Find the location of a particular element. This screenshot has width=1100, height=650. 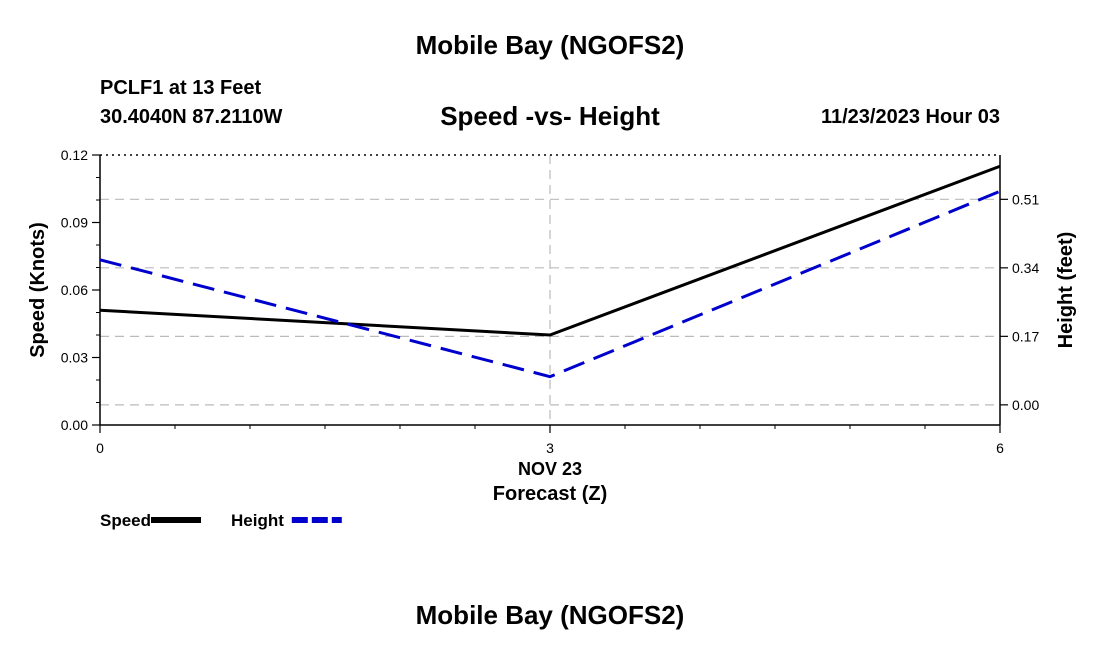

x-tick-label: 6 is located at coordinates (1000, 448).